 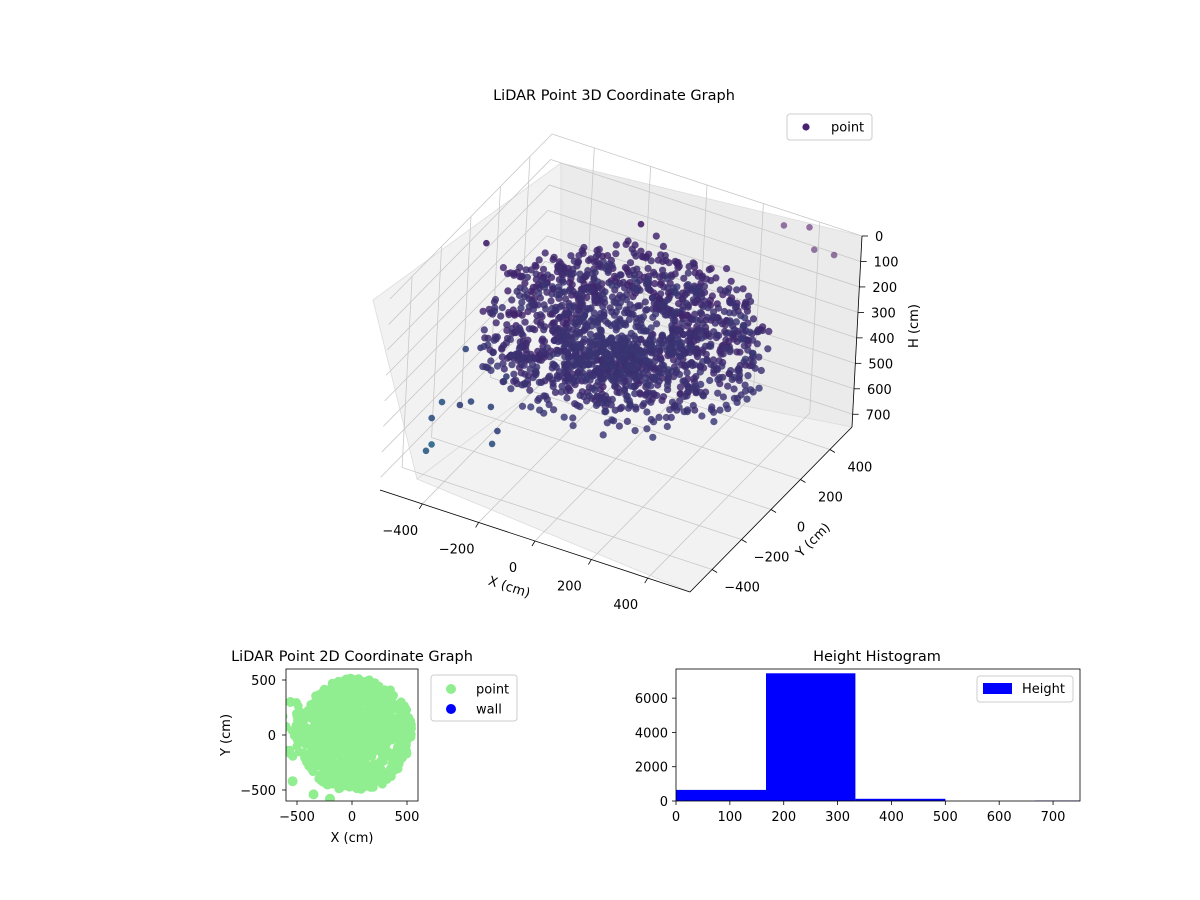 What do you see at coordinates (630, 337) in the screenshot?
I see `point-cloud-3d` at bounding box center [630, 337].